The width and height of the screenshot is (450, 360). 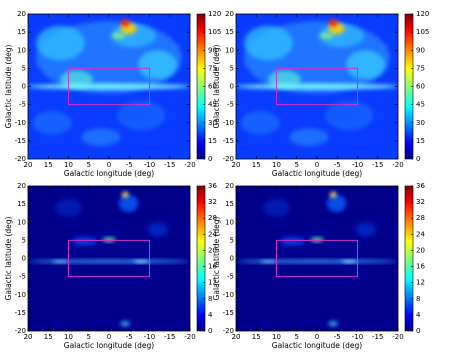 What do you see at coordinates (169, 165) in the screenshot?
I see `x-tick-label: -15` at bounding box center [169, 165].